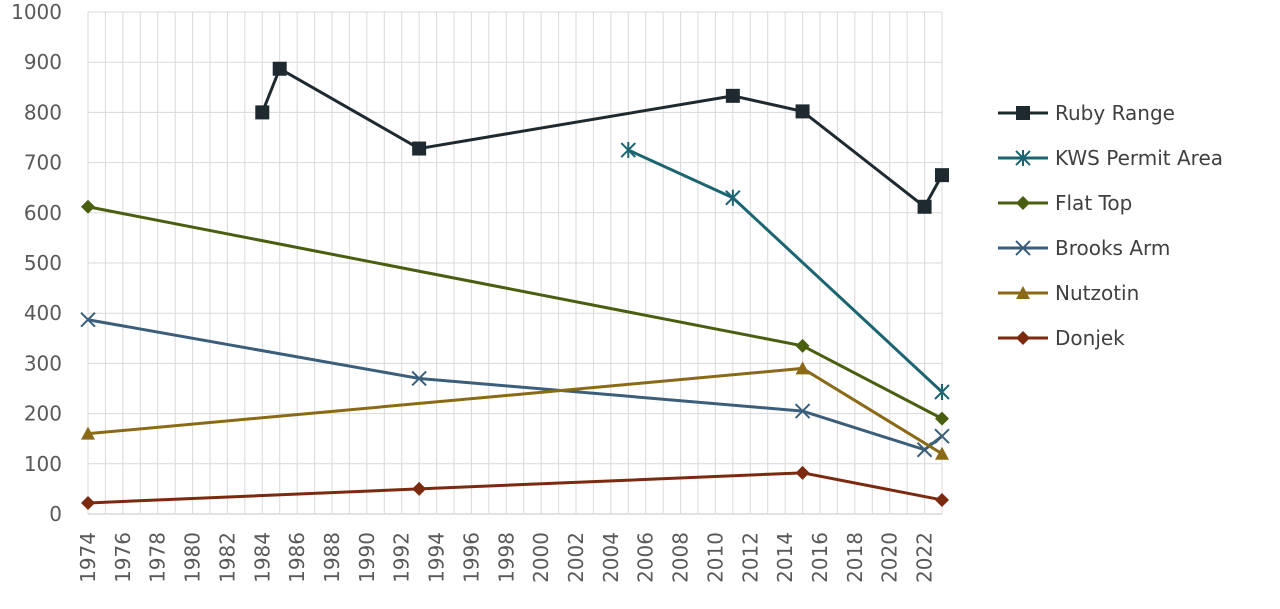 The image size is (1280, 609). What do you see at coordinates (681, 557) in the screenshot?
I see `x-tick-label: 2008` at bounding box center [681, 557].